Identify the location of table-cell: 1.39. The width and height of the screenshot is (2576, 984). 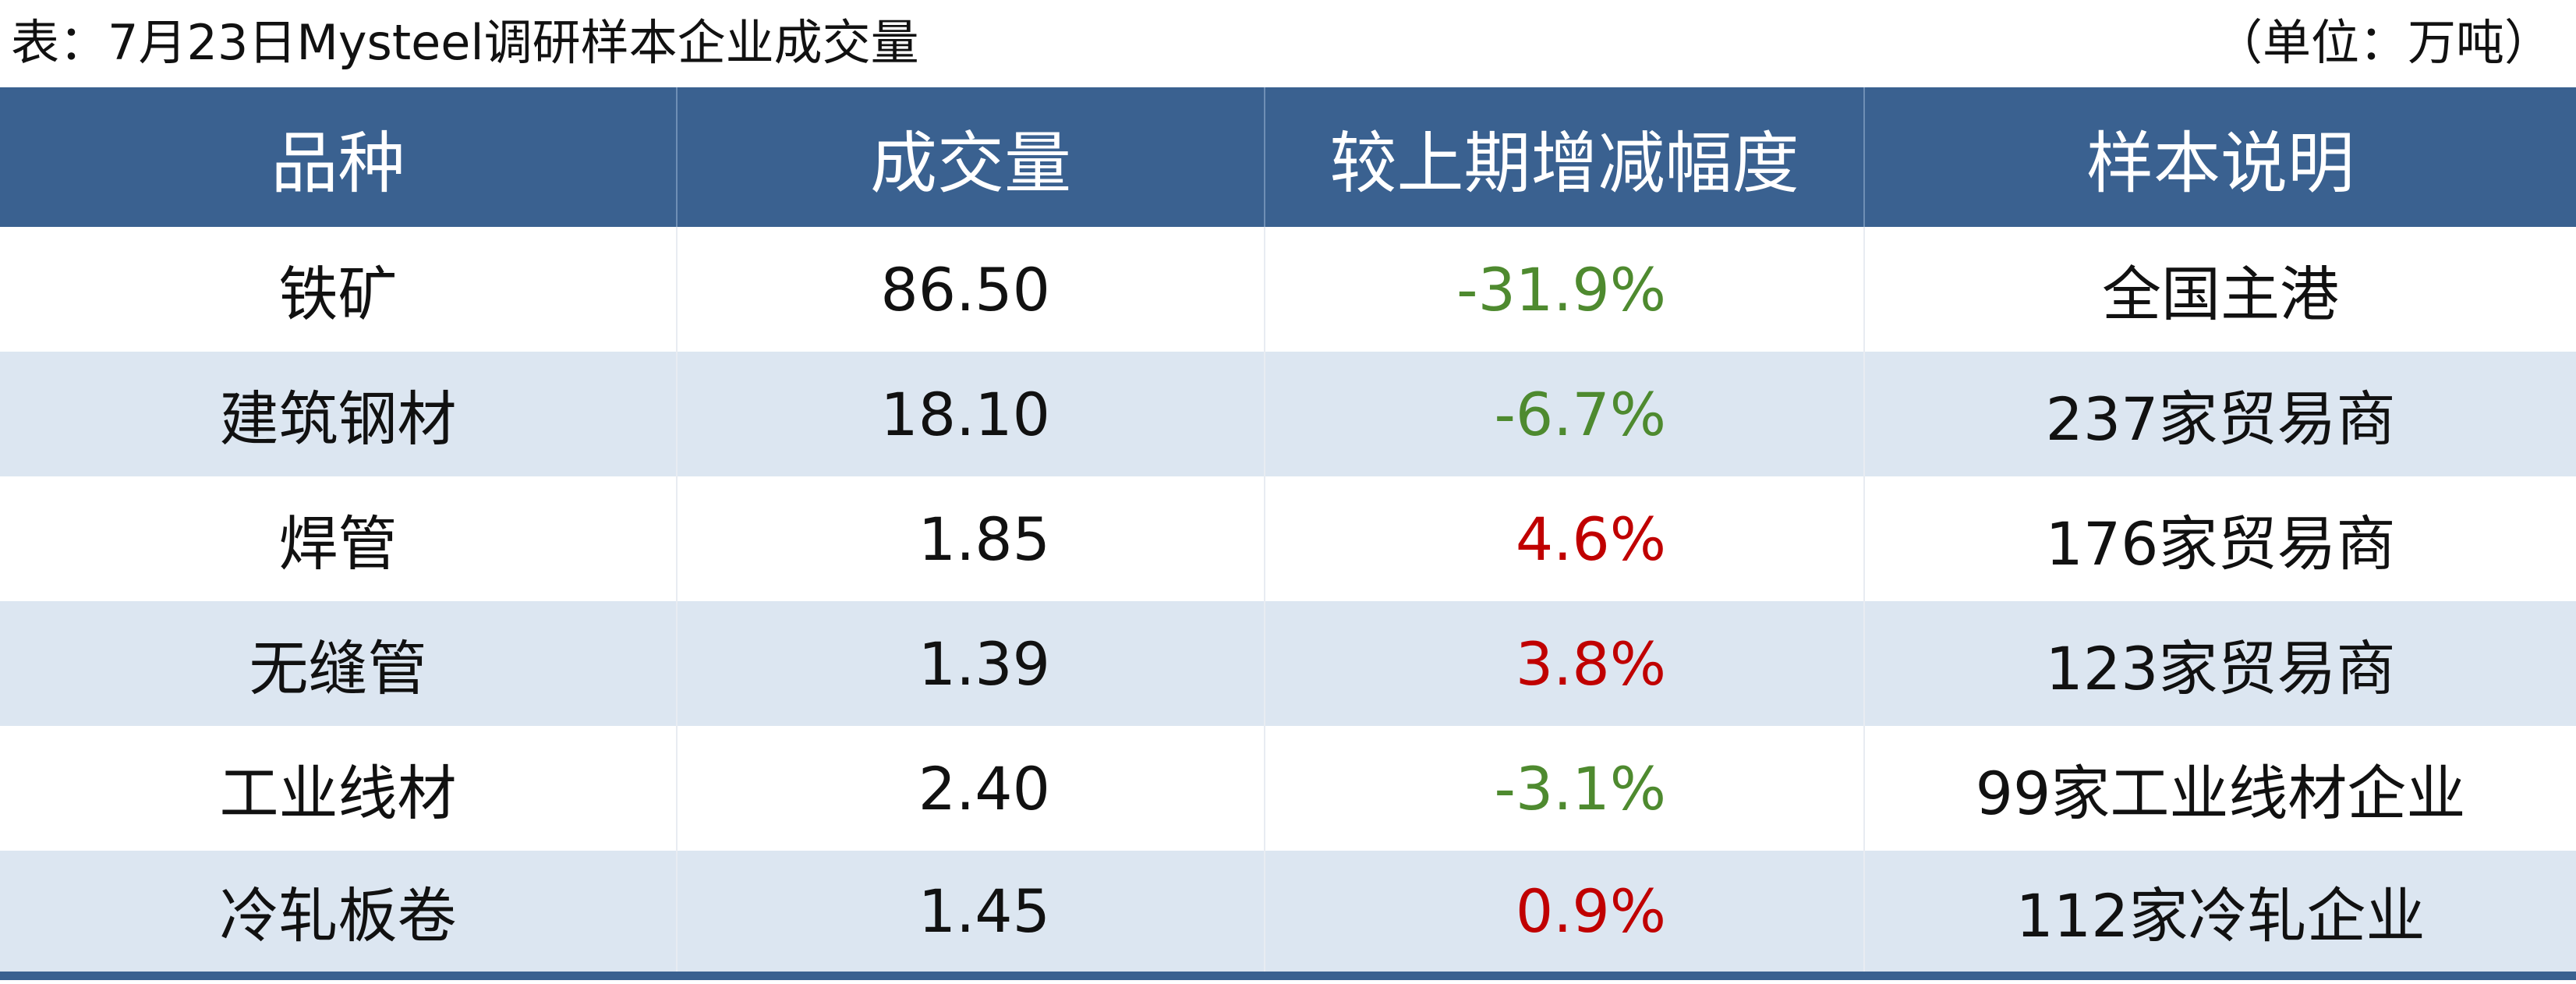
(970, 663).